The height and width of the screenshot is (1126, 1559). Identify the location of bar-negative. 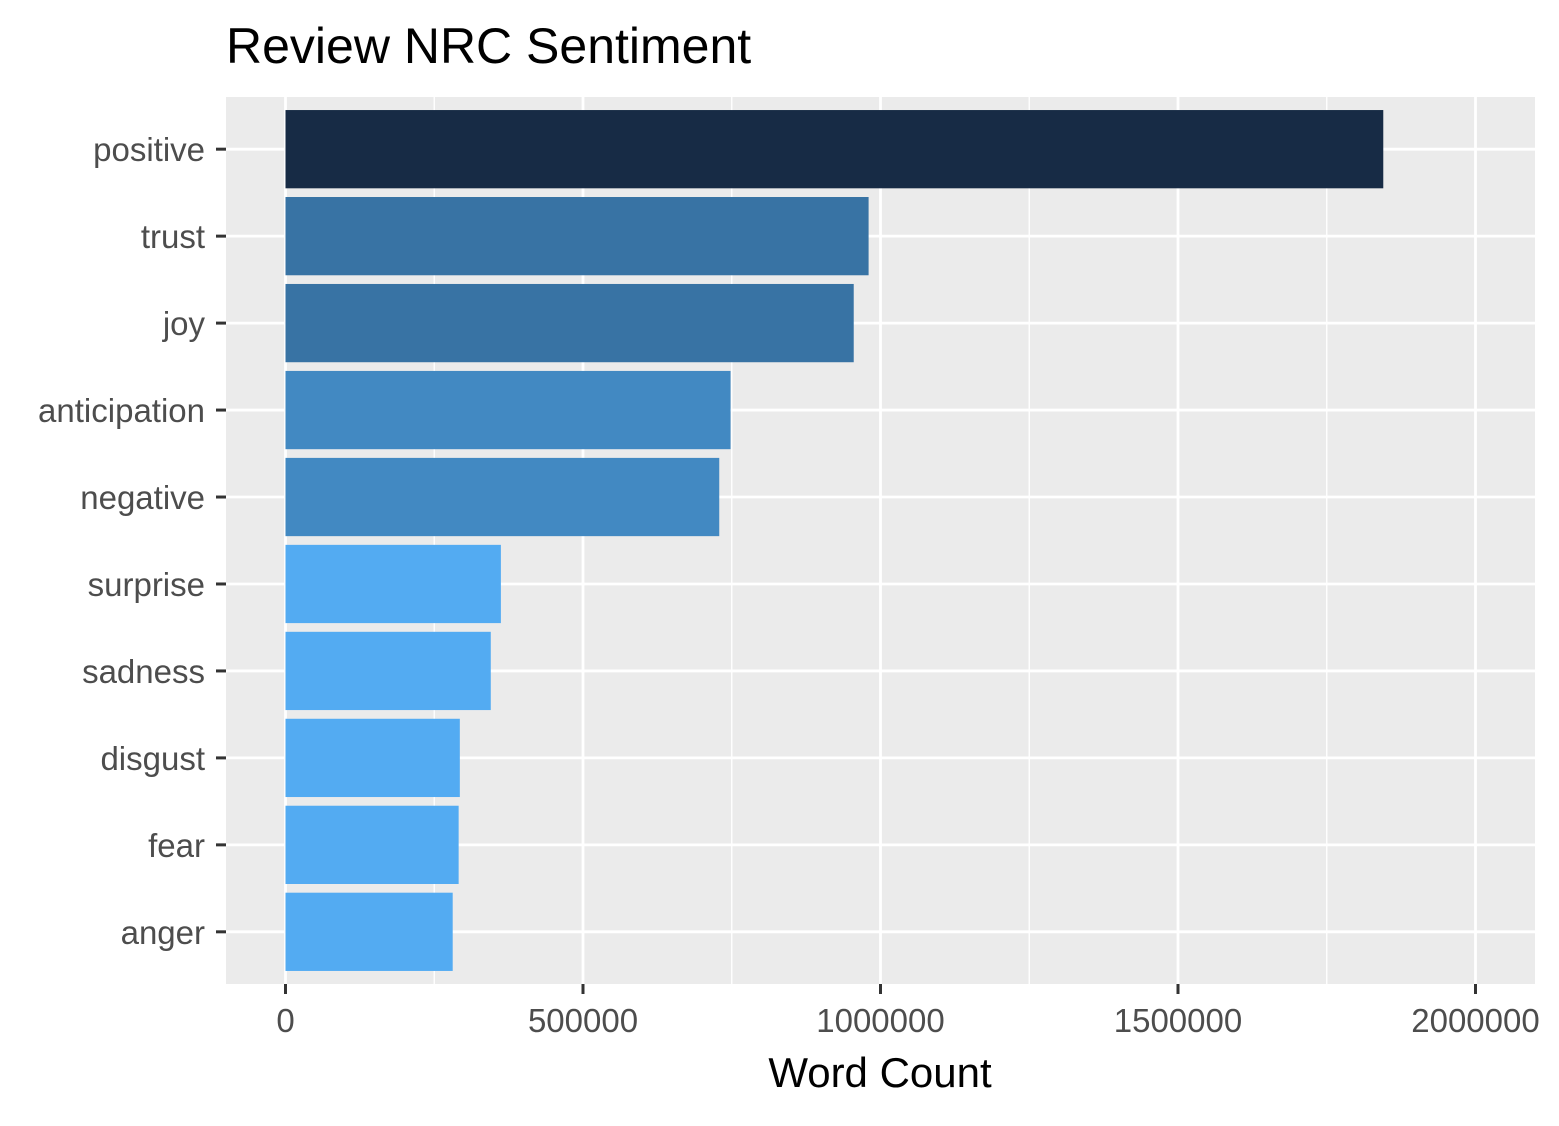
(502, 497).